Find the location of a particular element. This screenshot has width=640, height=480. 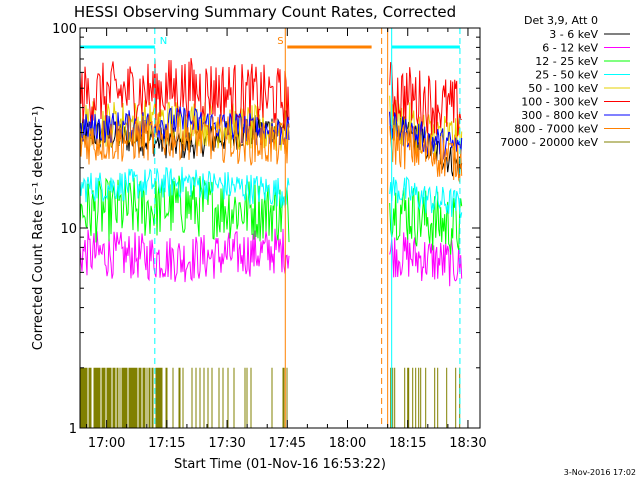

x-tick-label: 18:30 is located at coordinates (467, 443).